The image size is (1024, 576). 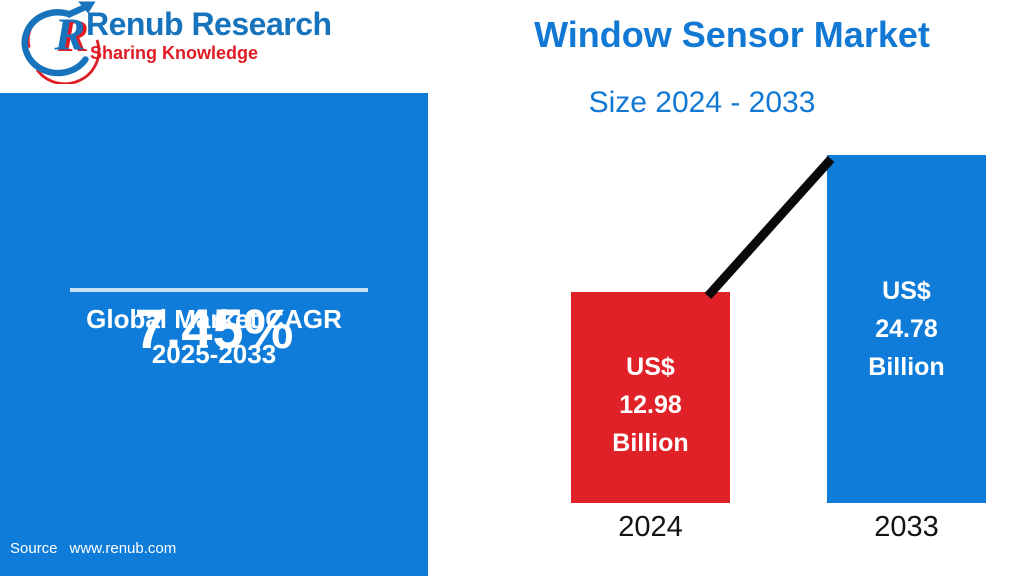 I want to click on cagr-value: 7.45%, so click(x=214, y=328).